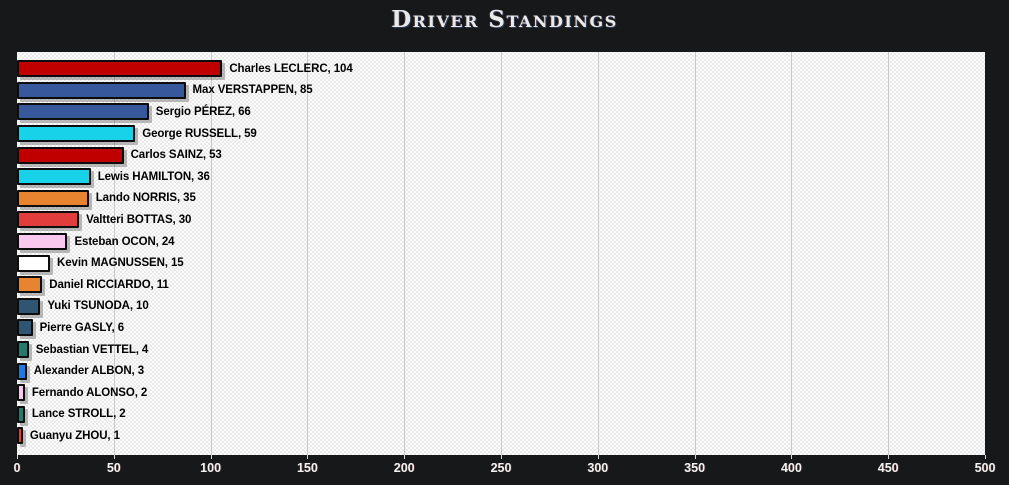  Describe the element at coordinates (404, 468) in the screenshot. I see `x-tick-label: 200` at that location.